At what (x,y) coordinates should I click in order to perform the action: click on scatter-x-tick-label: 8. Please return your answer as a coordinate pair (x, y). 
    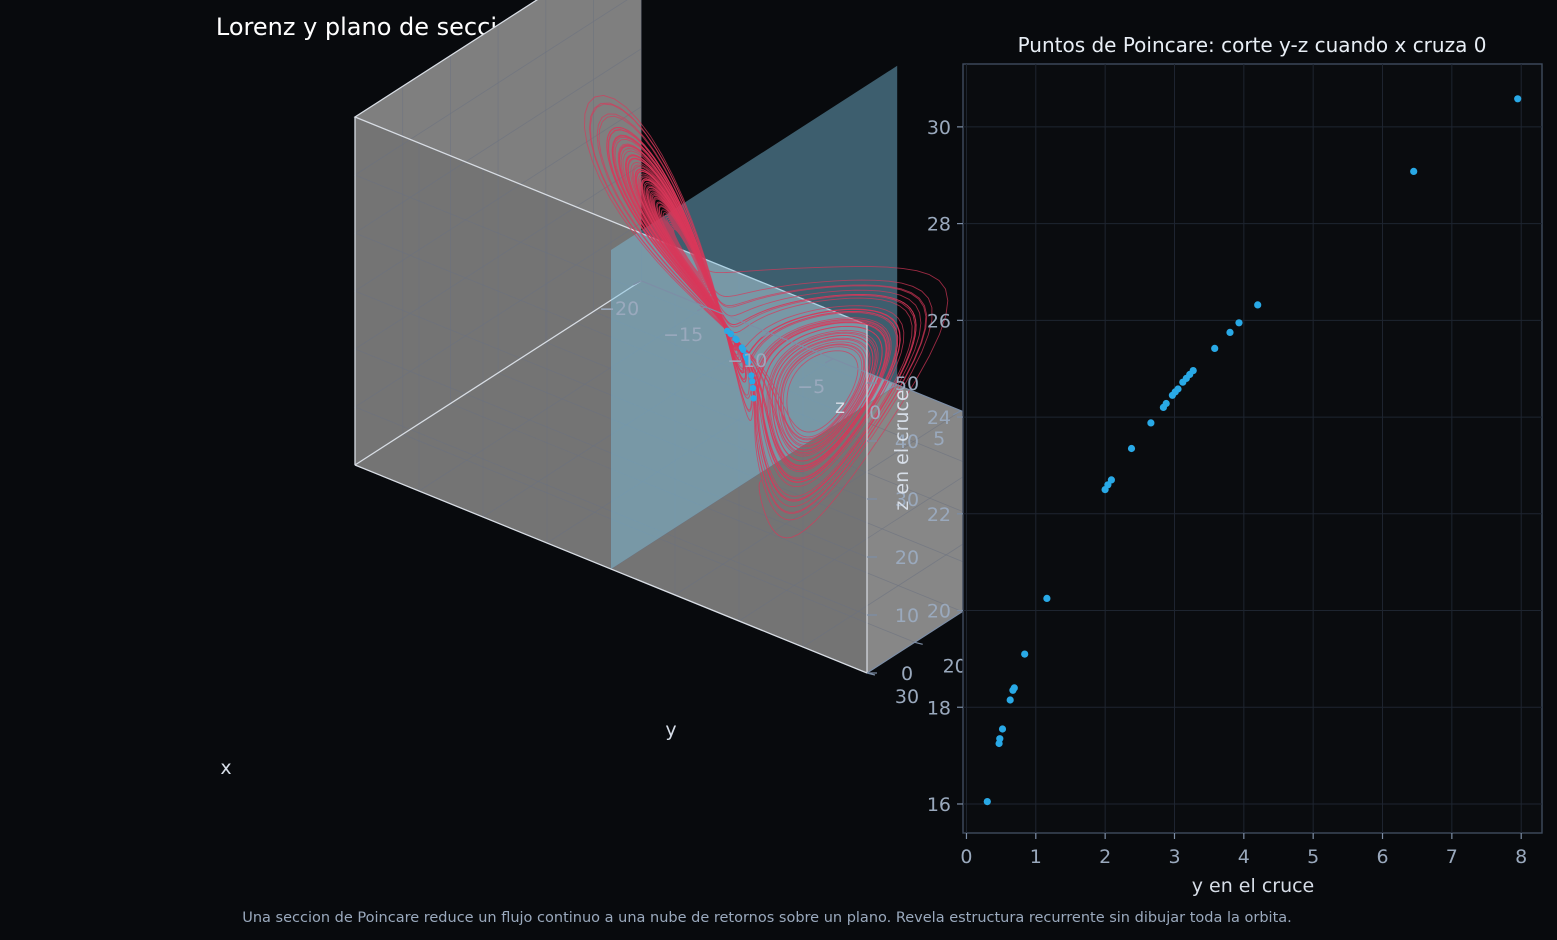
    Looking at the image, I should click on (1521, 857).